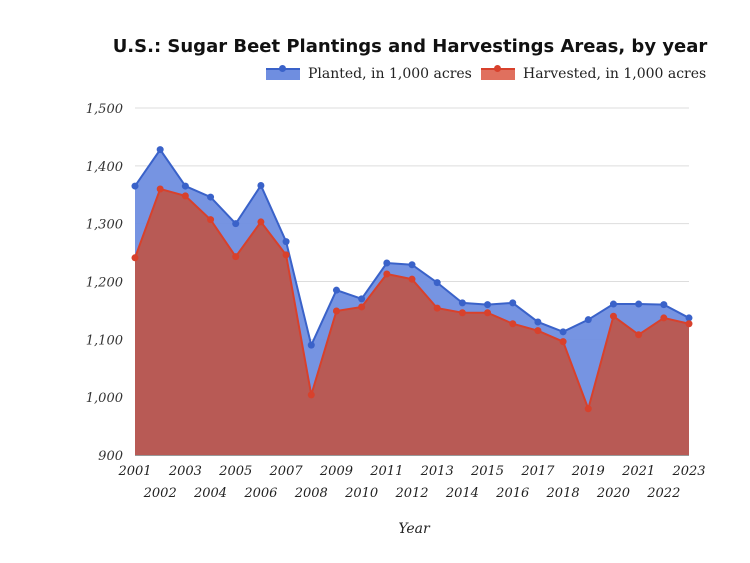 The width and height of the screenshot is (750, 563). Describe the element at coordinates (210, 493) in the screenshot. I see `x-tick-label: 2004` at that location.